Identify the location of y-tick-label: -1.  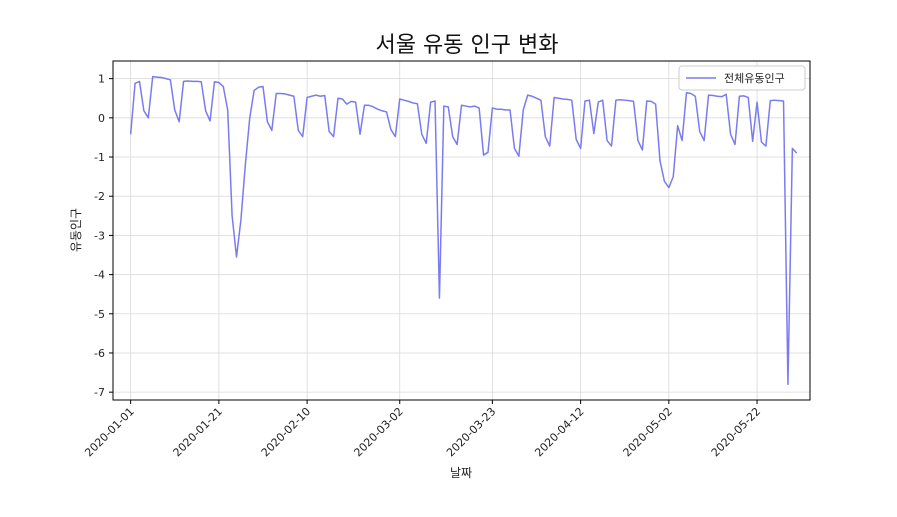
(99, 157).